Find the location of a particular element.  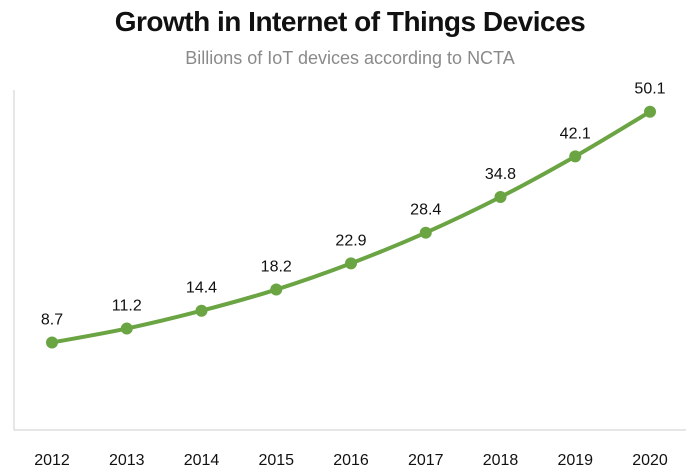

data-label-2012: 8.7 is located at coordinates (52, 319).